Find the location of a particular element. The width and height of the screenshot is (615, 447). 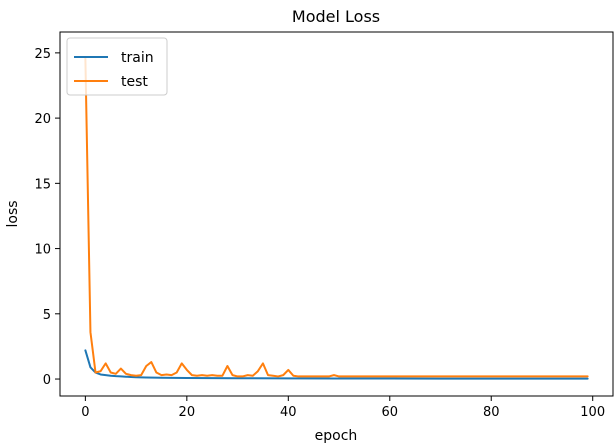

x-tick-label: 40 is located at coordinates (288, 412).